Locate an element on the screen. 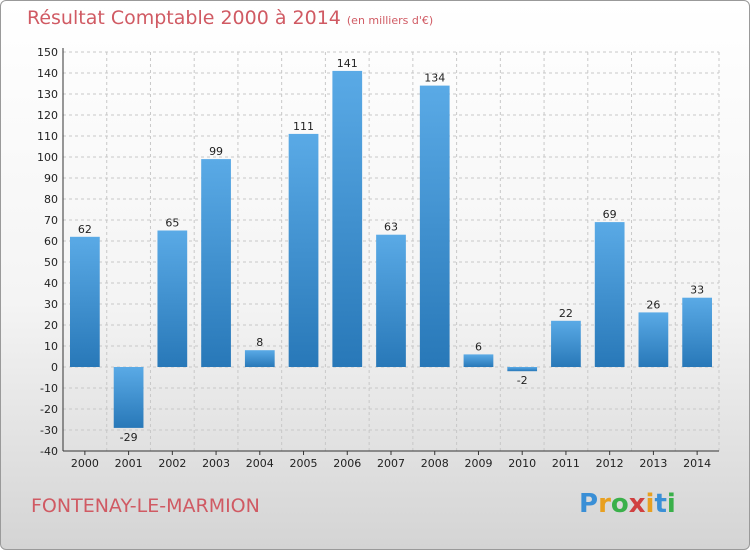  bar-2008 is located at coordinates (434, 226).